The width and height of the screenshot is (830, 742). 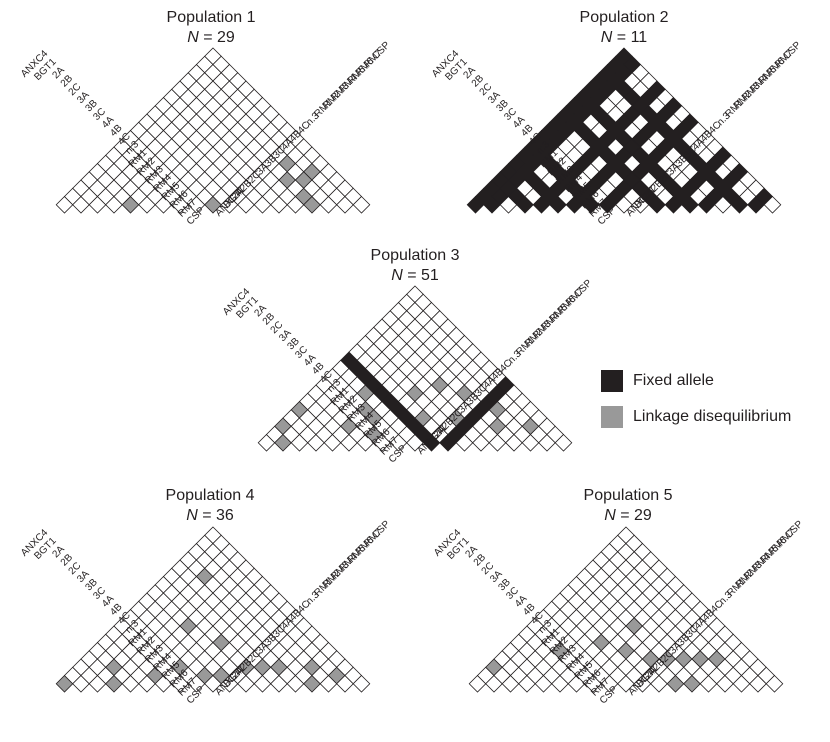 What do you see at coordinates (210, 495) in the screenshot?
I see `population-4-name: Population 4` at bounding box center [210, 495].